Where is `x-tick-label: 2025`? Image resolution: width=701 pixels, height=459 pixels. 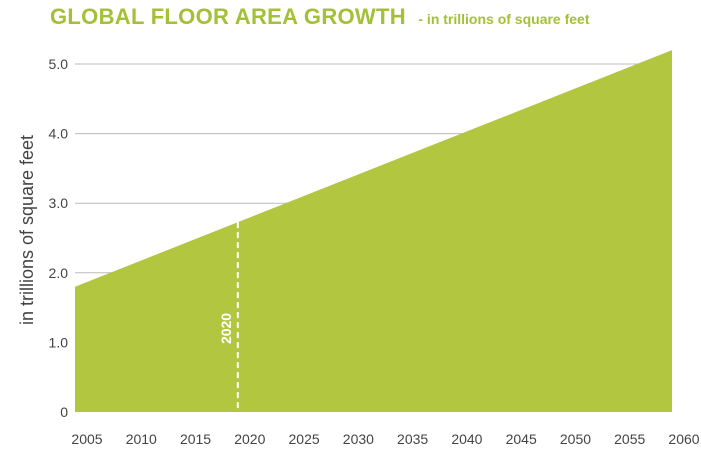
x-tick-label: 2025 is located at coordinates (304, 439).